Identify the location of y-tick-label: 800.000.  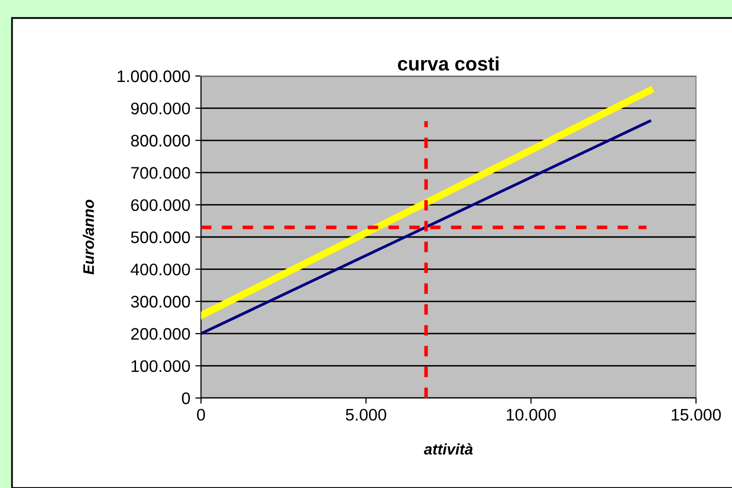
(160, 140).